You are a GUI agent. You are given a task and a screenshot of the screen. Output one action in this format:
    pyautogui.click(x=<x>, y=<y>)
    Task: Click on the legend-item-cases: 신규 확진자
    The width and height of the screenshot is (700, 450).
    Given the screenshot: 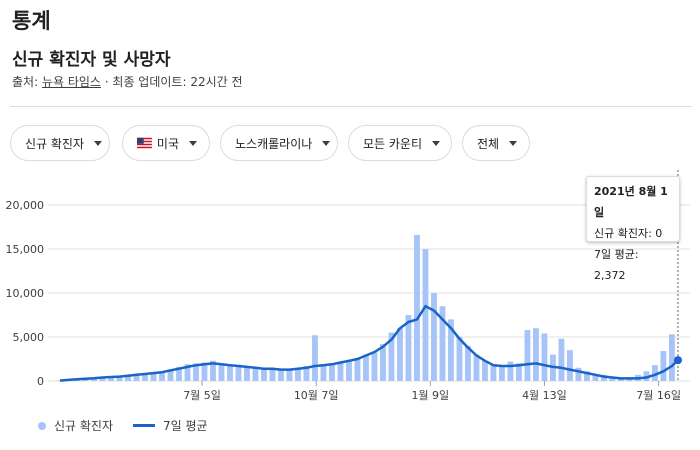 What is the action you would take?
    pyautogui.click(x=75, y=425)
    